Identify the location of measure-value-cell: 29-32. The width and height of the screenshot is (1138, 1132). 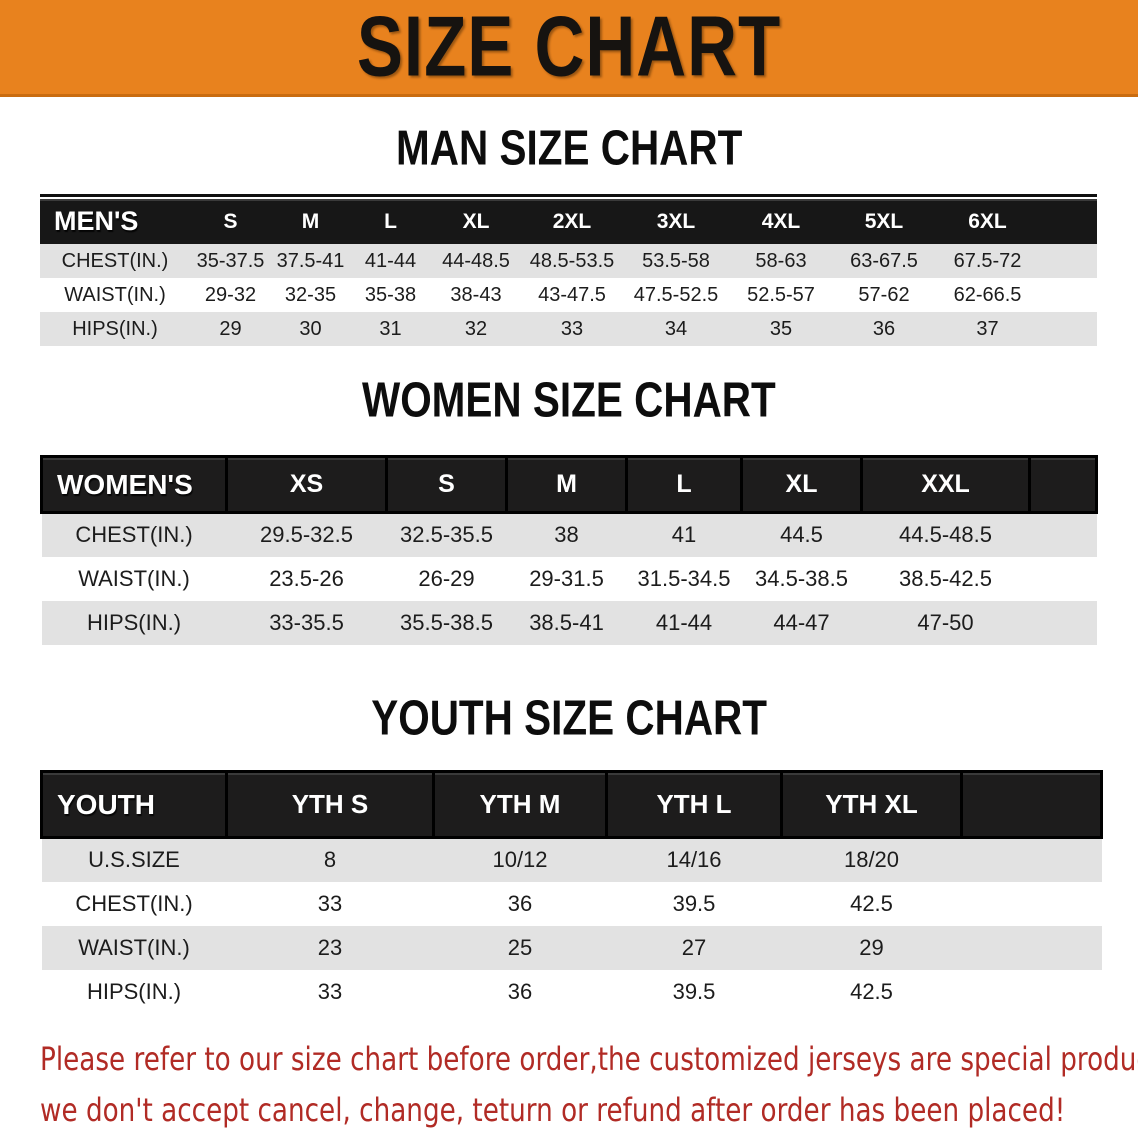
(230, 295).